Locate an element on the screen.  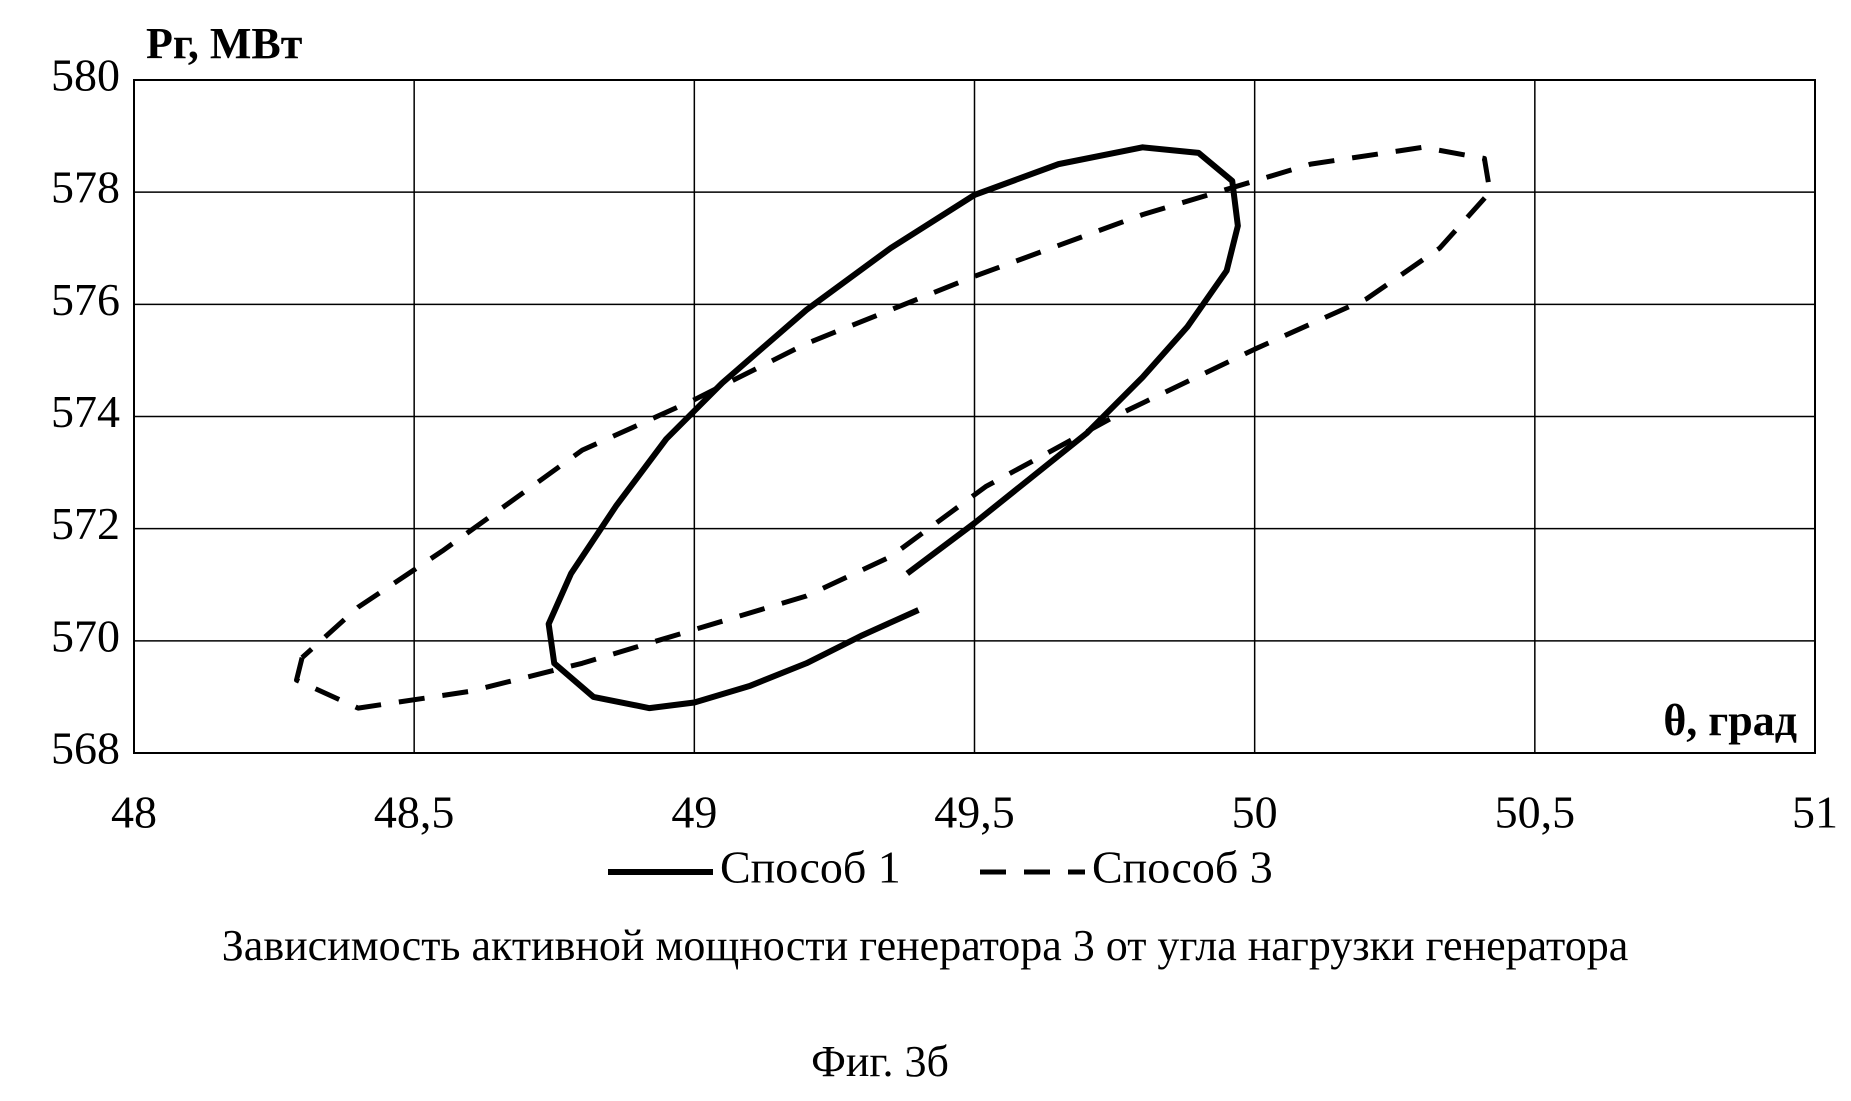
x-tick-label: 49 is located at coordinates (694, 812).